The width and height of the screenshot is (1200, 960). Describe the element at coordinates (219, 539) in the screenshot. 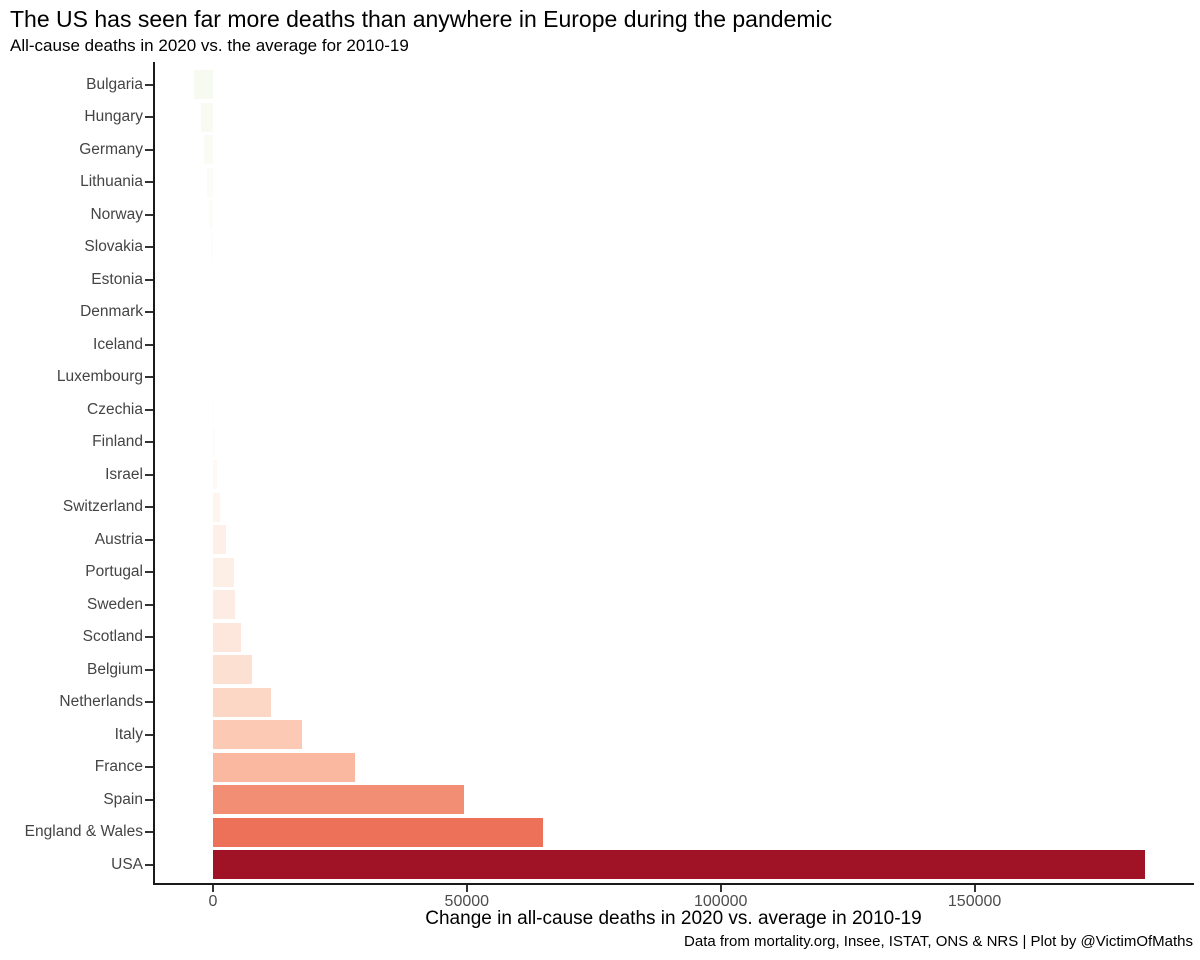

I see `bar-austria` at that location.